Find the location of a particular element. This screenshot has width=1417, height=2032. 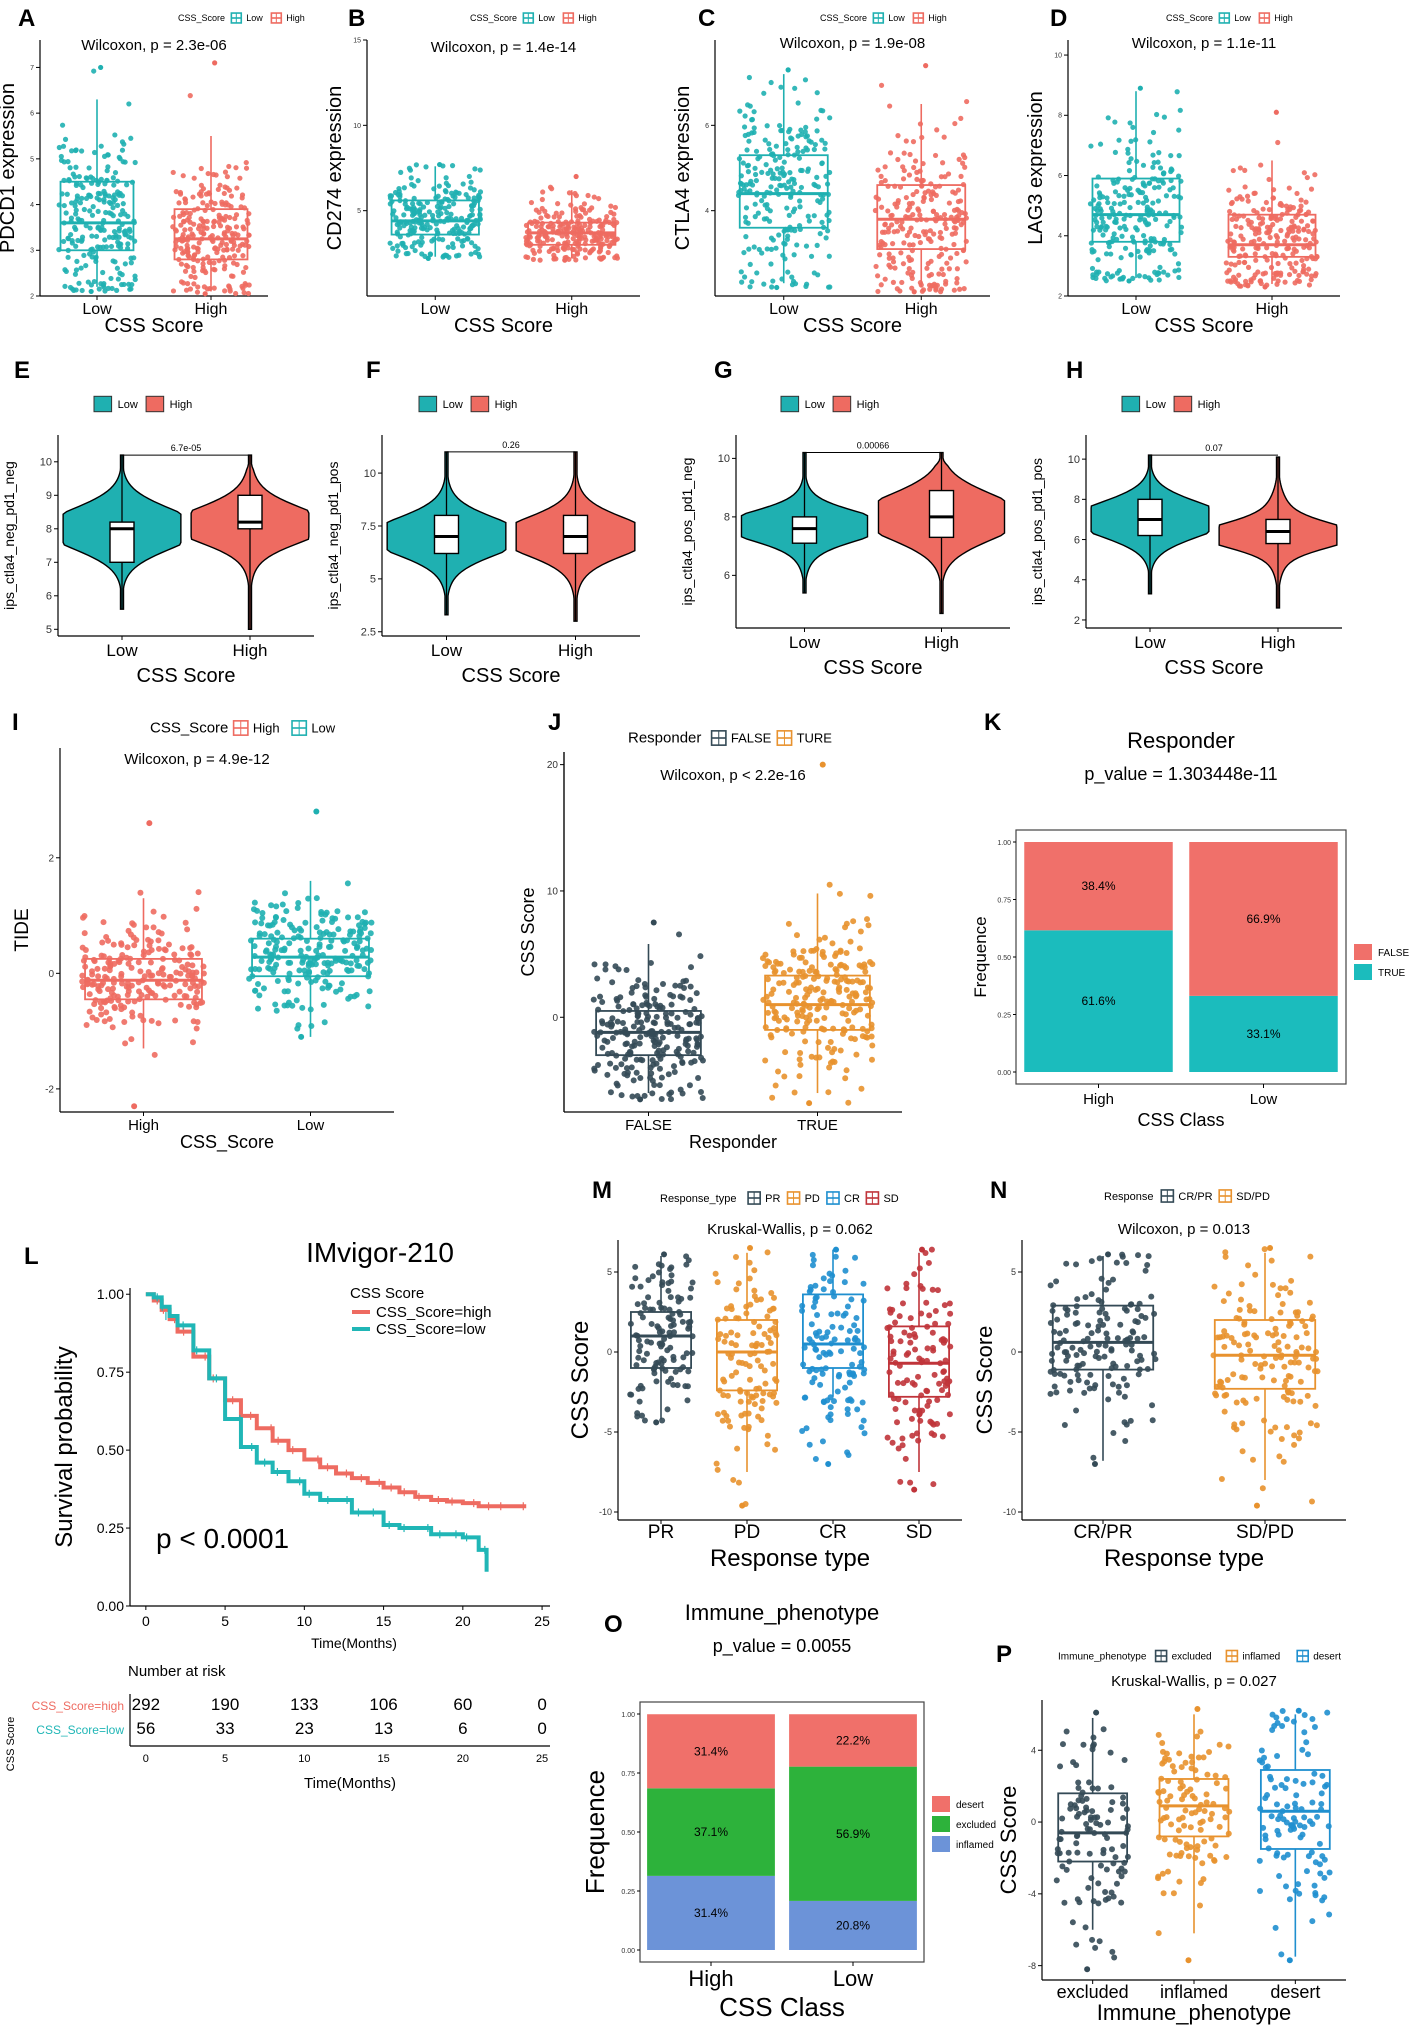

points-inflamed is located at coordinates (1194, 1834).